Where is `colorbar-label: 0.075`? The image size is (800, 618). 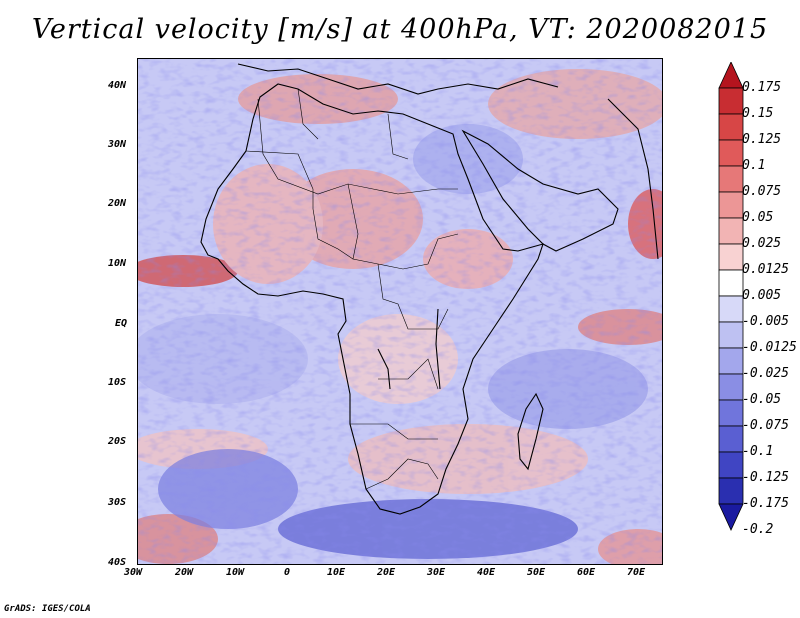 colorbar-label: 0.075 is located at coordinates (762, 191).